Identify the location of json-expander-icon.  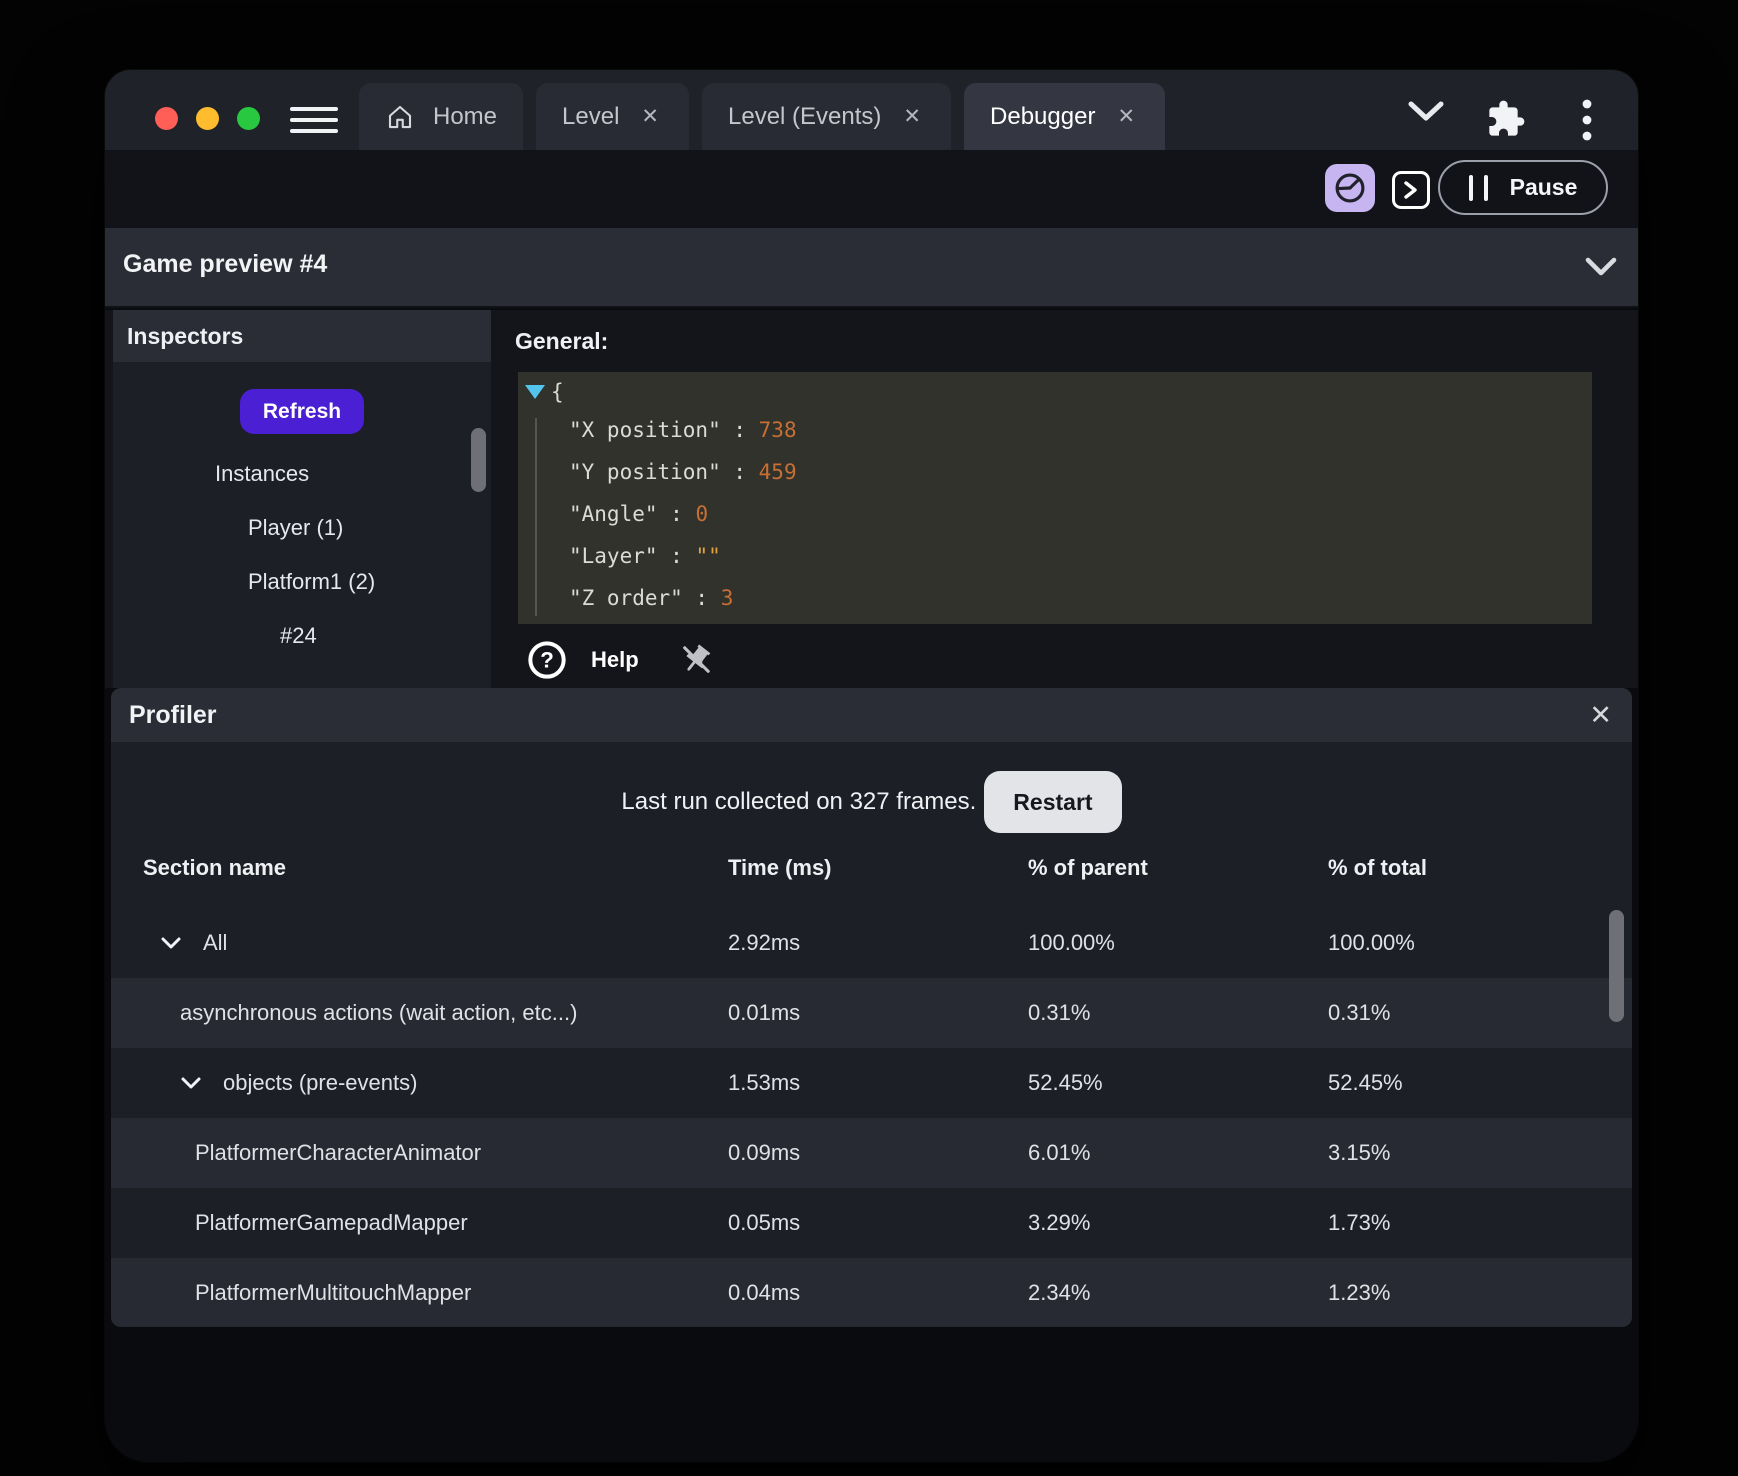
(535, 392).